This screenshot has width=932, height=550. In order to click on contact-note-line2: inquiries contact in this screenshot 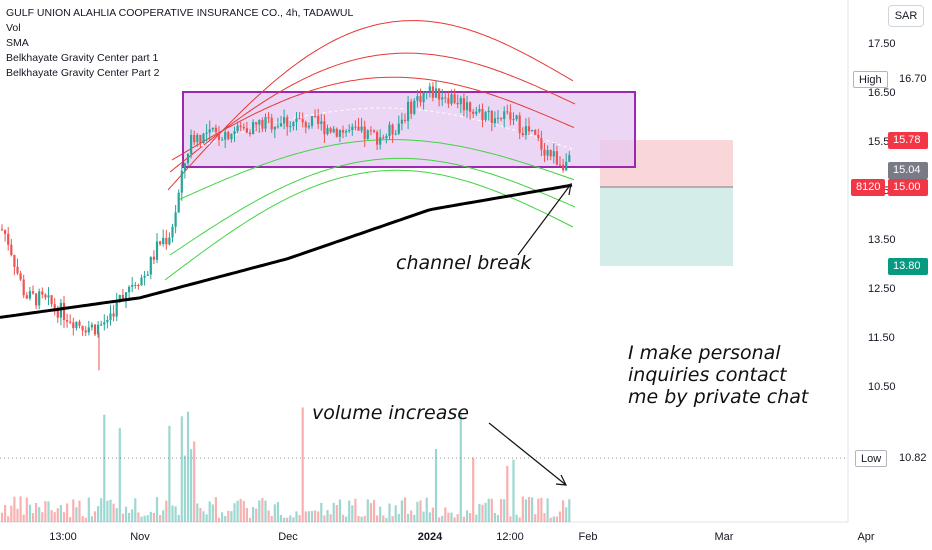, I will do `click(707, 375)`.